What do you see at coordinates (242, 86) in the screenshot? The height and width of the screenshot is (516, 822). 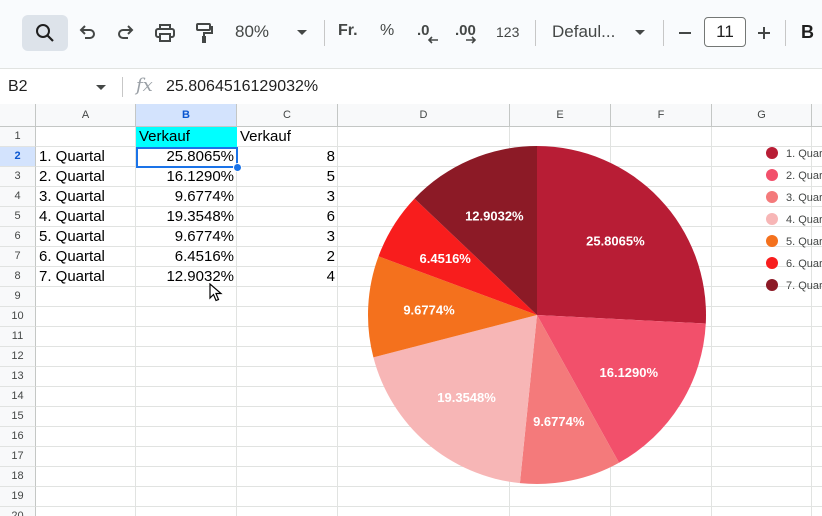 I see `formula-input: 25.8064516129032%` at bounding box center [242, 86].